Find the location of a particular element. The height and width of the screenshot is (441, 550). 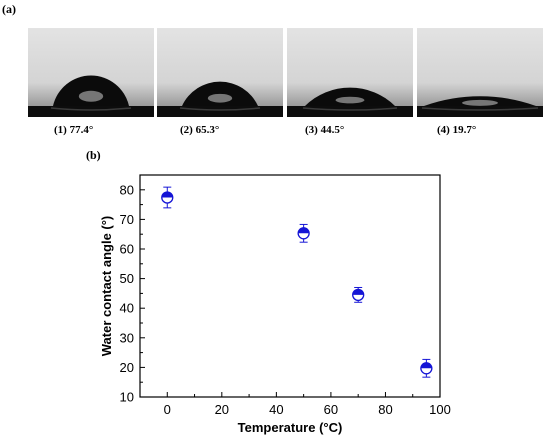

y-tick-label: 60 is located at coordinates (127, 249).